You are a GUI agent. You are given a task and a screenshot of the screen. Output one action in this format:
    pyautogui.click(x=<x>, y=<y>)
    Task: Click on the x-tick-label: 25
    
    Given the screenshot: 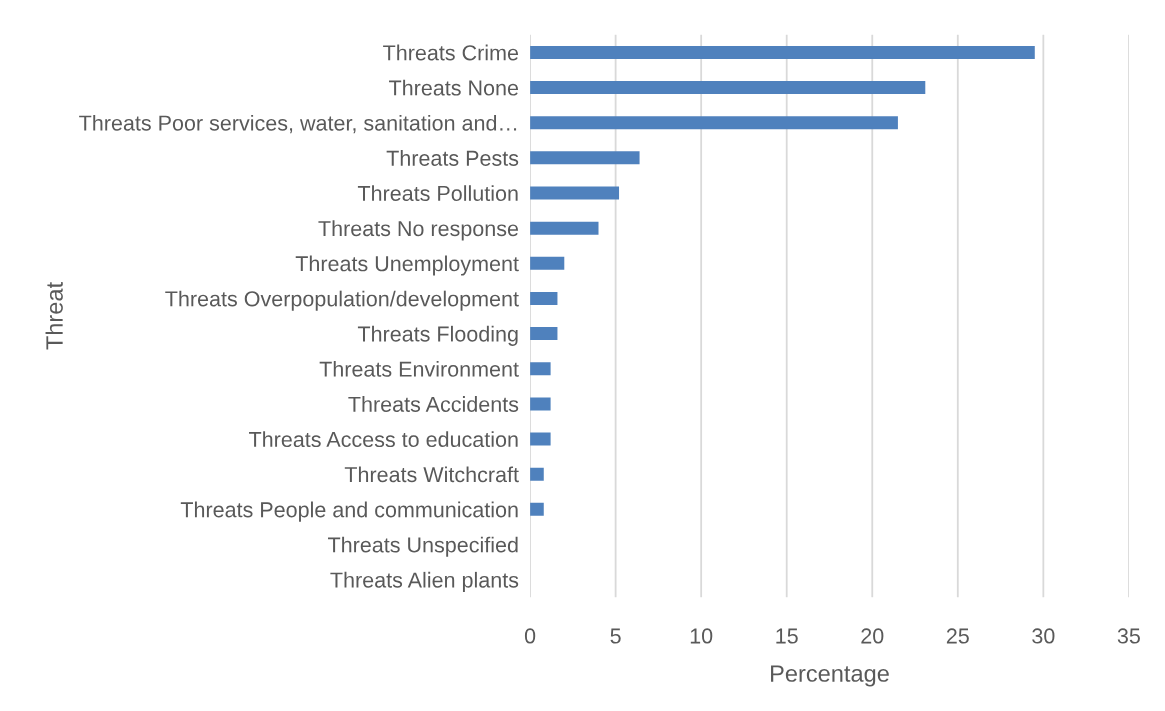 What is the action you would take?
    pyautogui.click(x=957, y=636)
    